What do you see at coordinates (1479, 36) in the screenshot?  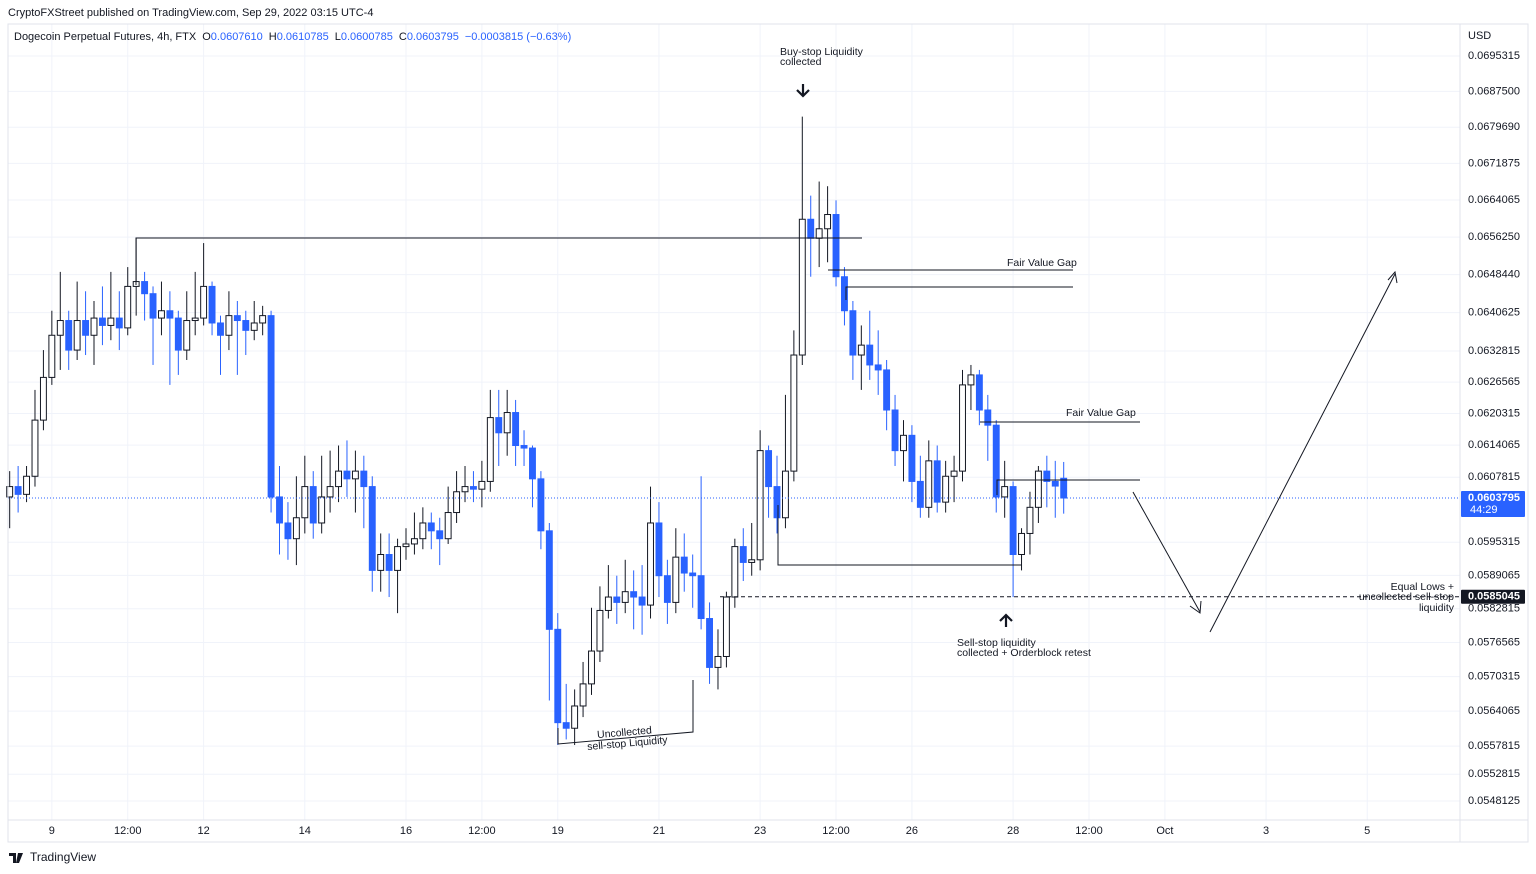 I see `currency: USD` at bounding box center [1479, 36].